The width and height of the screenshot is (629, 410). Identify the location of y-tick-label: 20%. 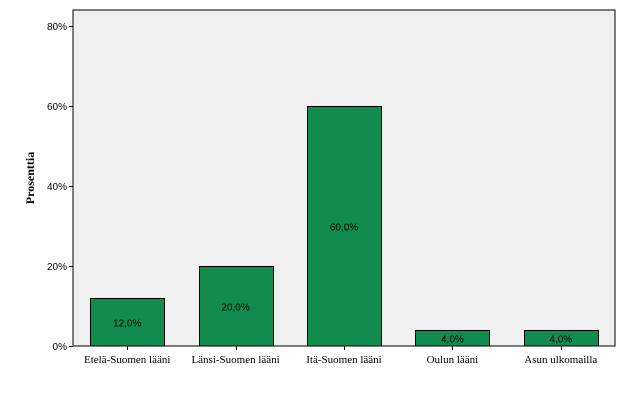
(57, 267).